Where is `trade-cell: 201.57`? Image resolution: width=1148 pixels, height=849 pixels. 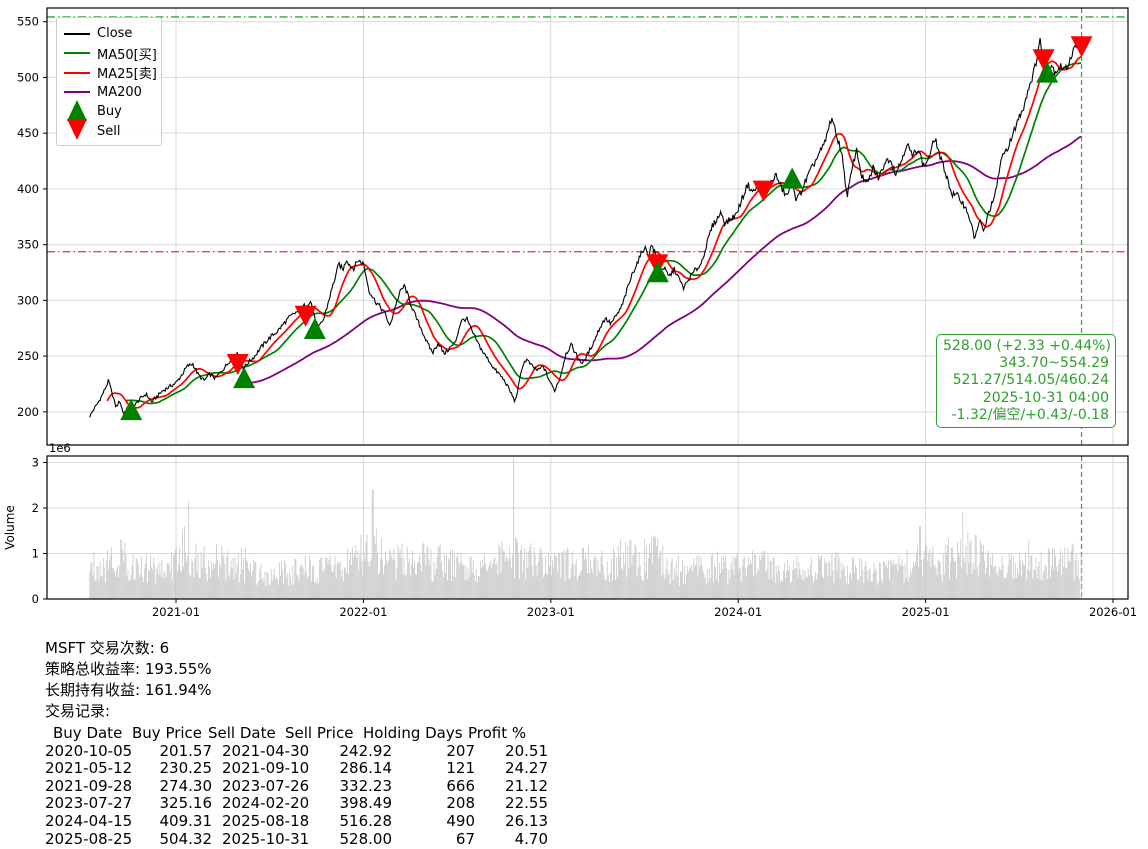 trade-cell: 201.57 is located at coordinates (186, 750).